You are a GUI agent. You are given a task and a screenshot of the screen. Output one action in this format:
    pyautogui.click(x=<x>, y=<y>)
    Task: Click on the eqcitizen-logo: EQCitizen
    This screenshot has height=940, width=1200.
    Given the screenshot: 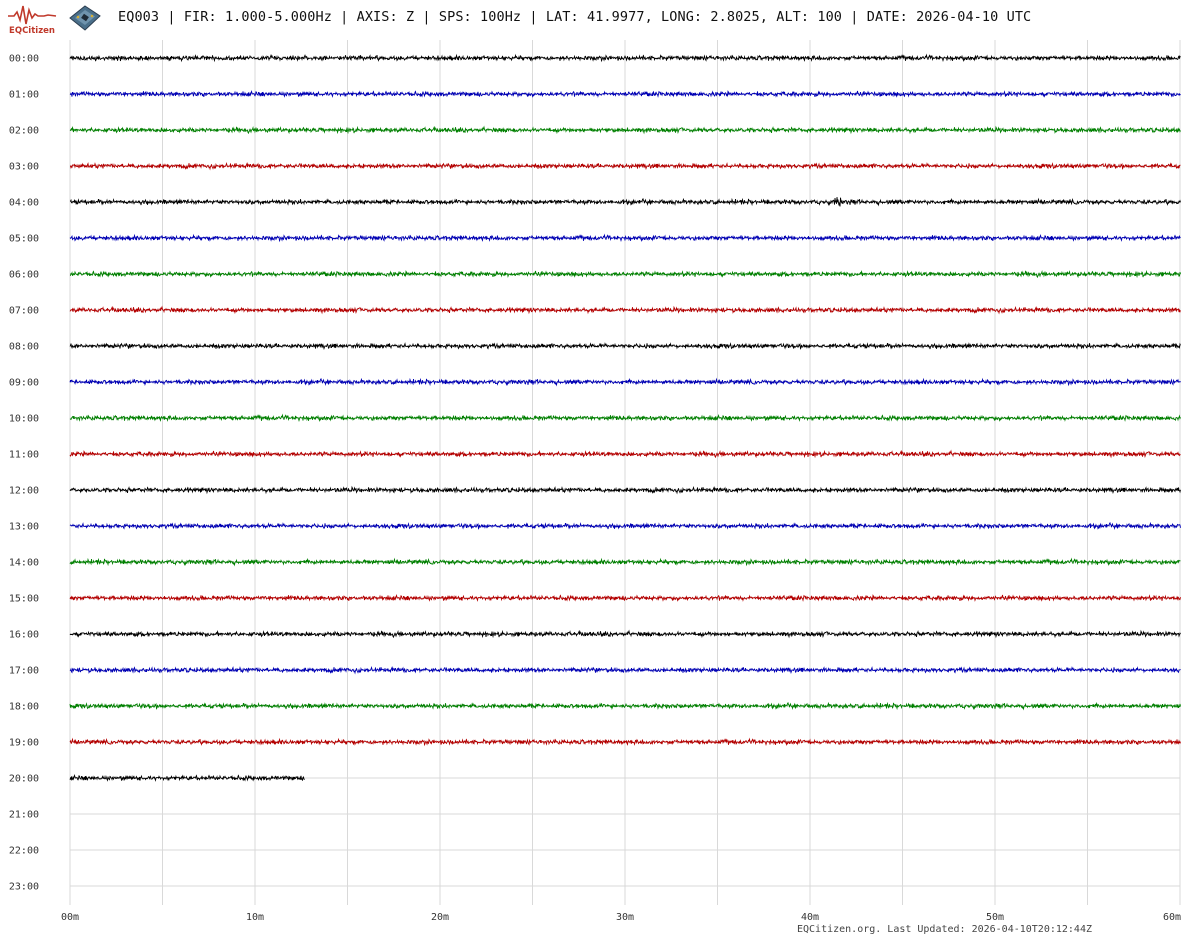 What is the action you would take?
    pyautogui.click(x=32, y=20)
    